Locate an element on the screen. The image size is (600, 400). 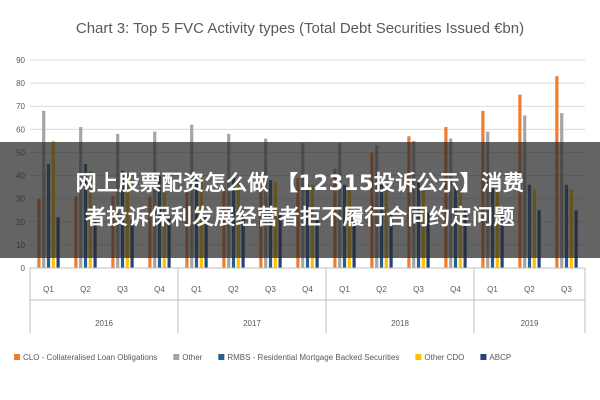
legend-label: CLO - Collateralised Loan Obligations is located at coordinates (90, 357).